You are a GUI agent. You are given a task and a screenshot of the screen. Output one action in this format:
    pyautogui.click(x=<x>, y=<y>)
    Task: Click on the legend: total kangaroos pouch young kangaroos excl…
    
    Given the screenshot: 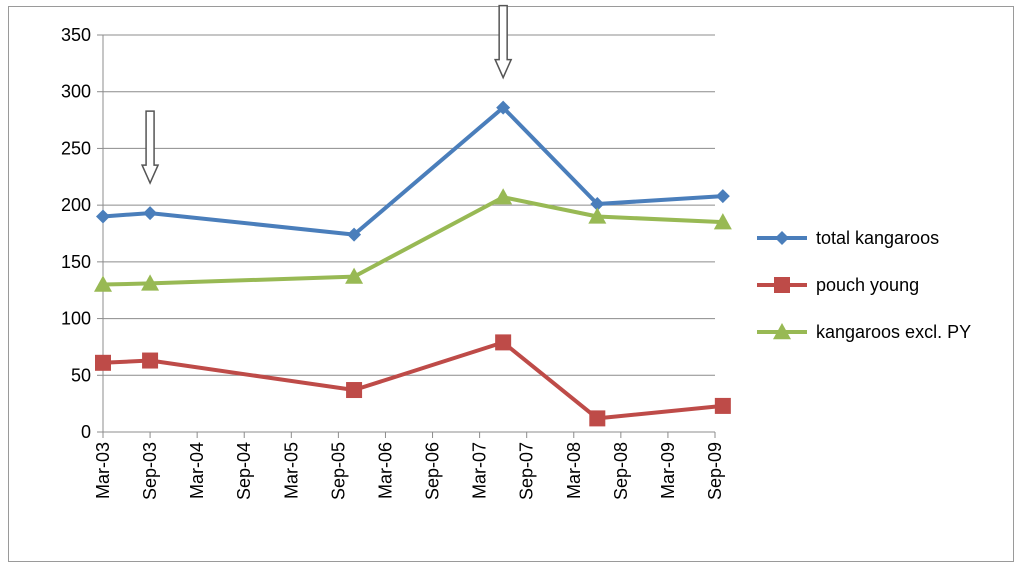 What is the action you would take?
    pyautogui.click(x=864, y=285)
    